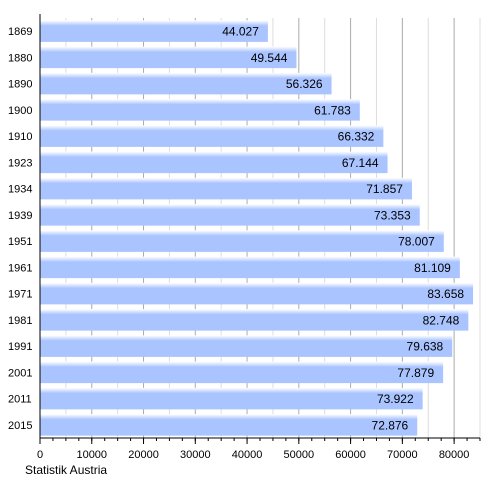  What do you see at coordinates (350, 455) in the screenshot?
I see `x-tick-label: 60000` at bounding box center [350, 455].